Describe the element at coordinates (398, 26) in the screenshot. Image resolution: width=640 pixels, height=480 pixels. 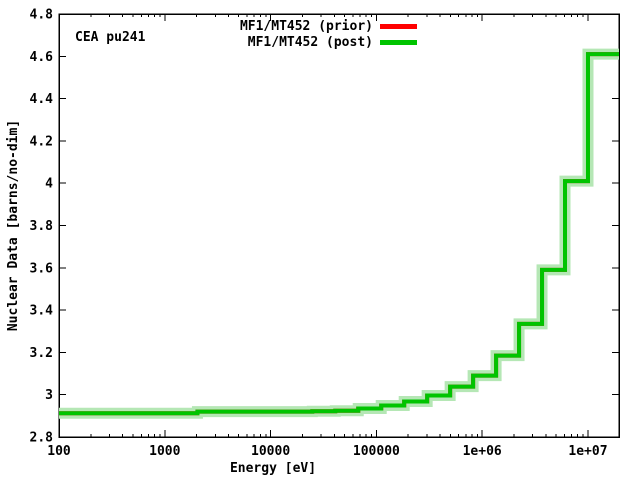
I see `legend-swatch-prior` at that location.